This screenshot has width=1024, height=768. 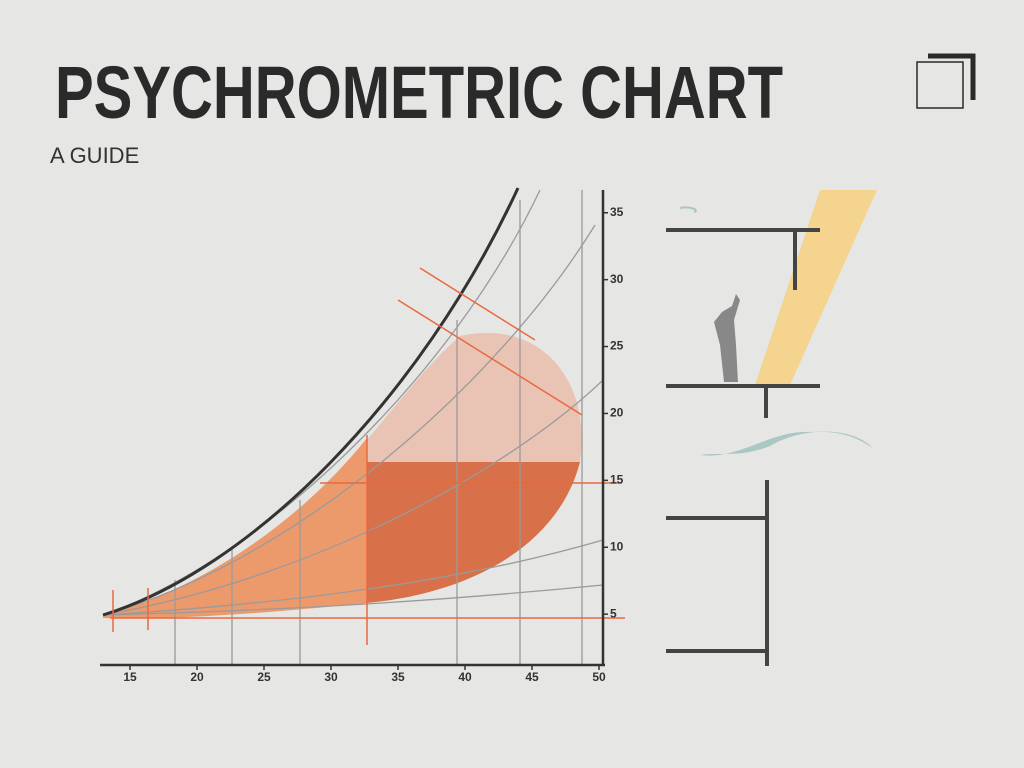 I want to click on x-tick-label: 30, so click(x=331, y=677).